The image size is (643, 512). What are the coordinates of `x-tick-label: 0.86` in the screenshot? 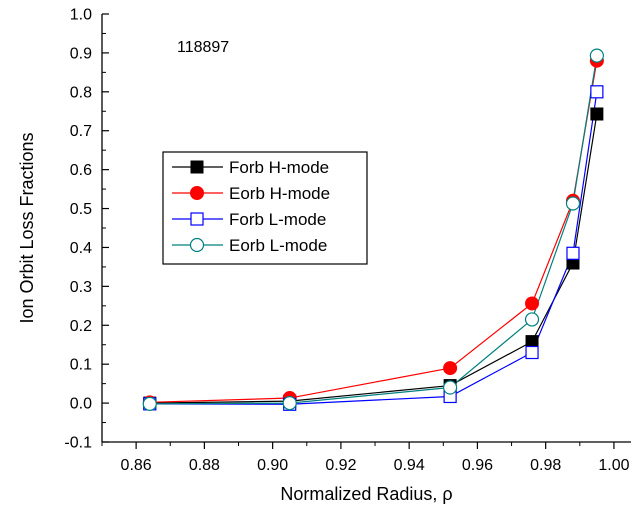 It's located at (136, 465).